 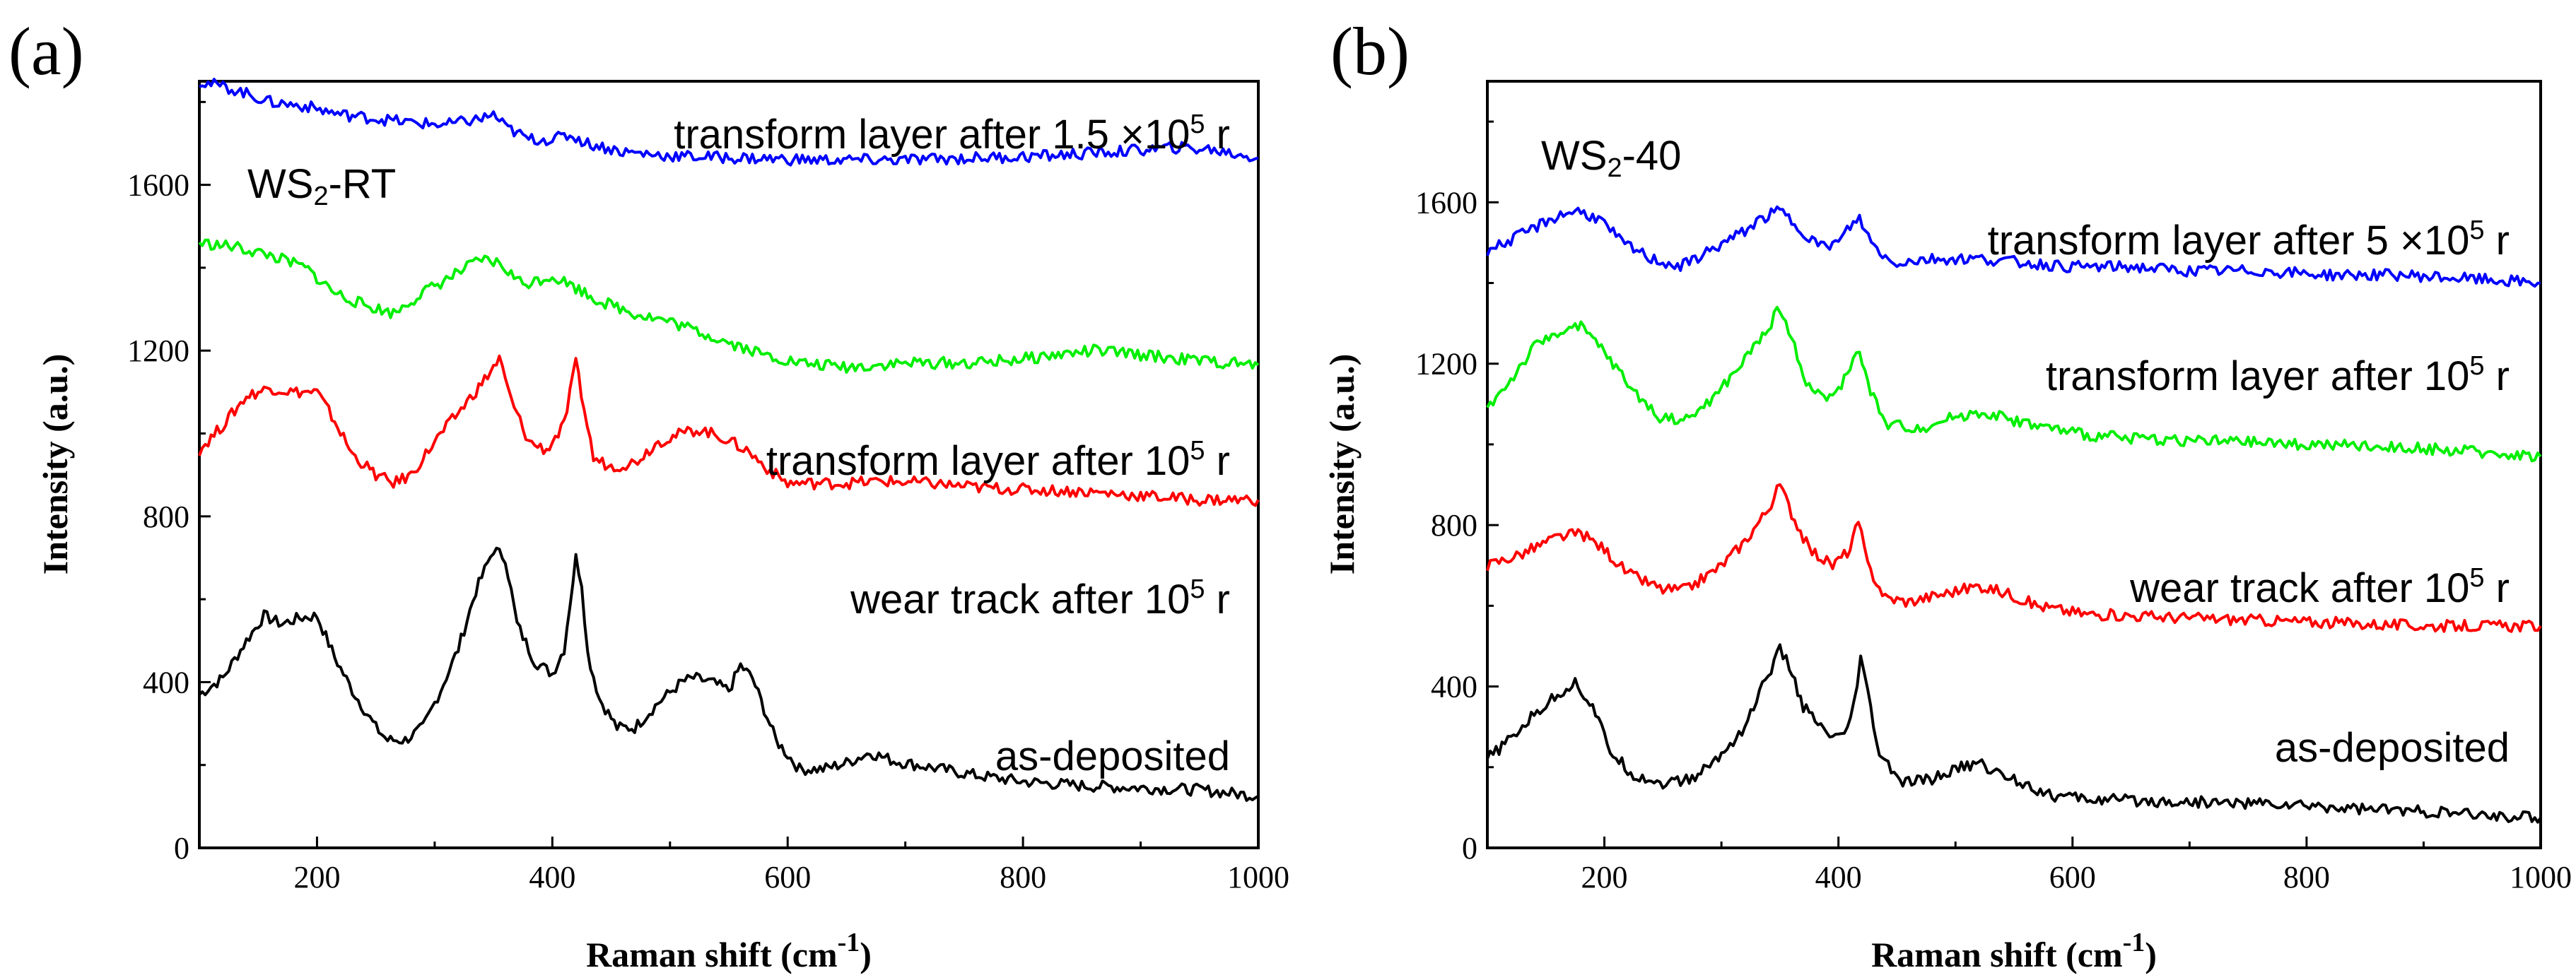 I want to click on panel-a-x-tick-label: 800, so click(x=1023, y=877).